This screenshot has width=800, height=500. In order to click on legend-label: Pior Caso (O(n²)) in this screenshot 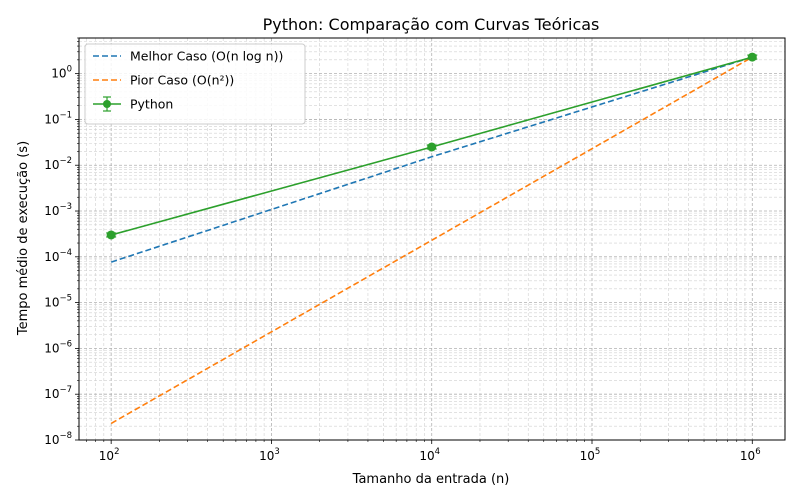, I will do `click(182, 80)`.